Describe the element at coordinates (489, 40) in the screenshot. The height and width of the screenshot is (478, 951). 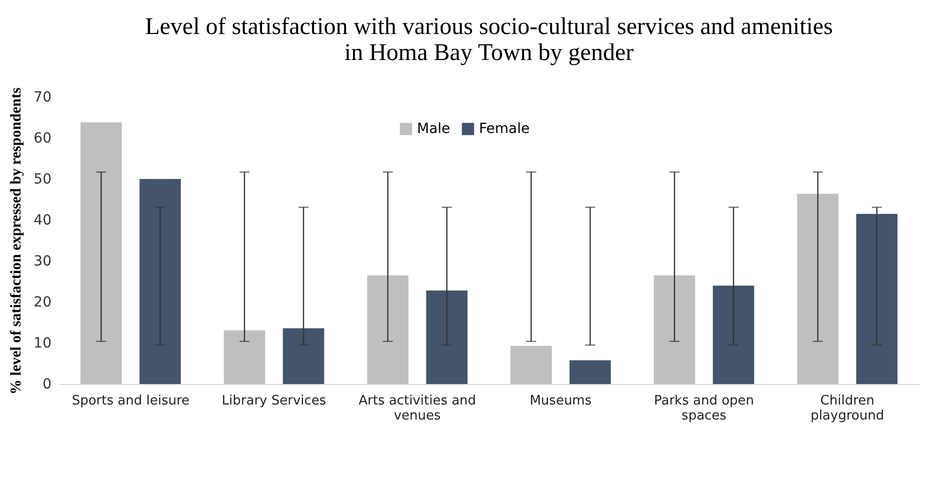
I see `chart-title: Level of statisfaction with various socio-cultural services and amenities in Homa Bay Town by gender` at that location.